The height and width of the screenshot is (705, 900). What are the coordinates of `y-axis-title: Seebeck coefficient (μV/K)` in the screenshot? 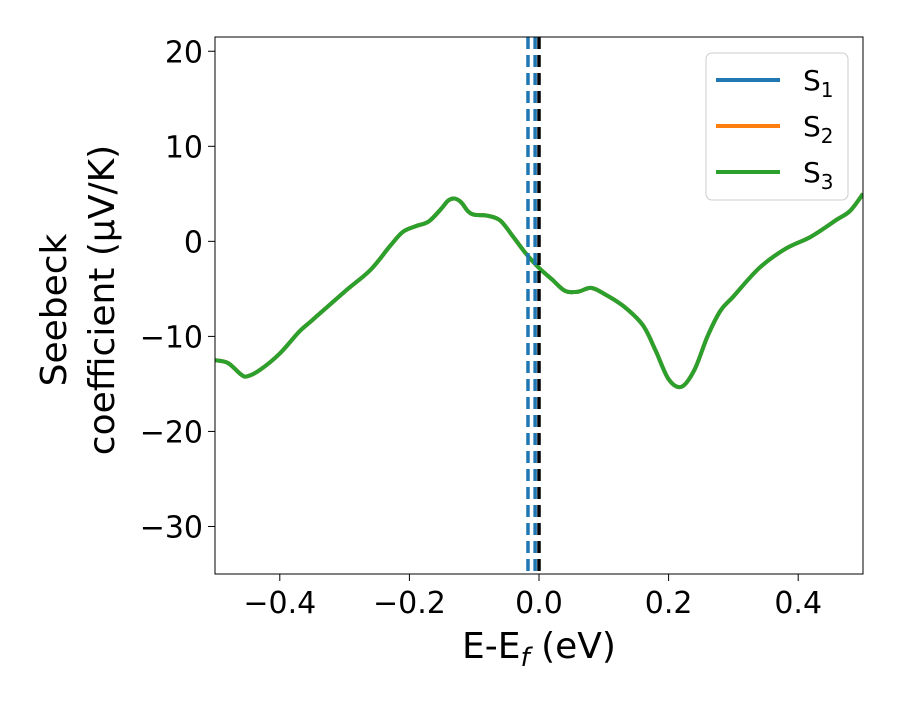 It's located at (78, 300).